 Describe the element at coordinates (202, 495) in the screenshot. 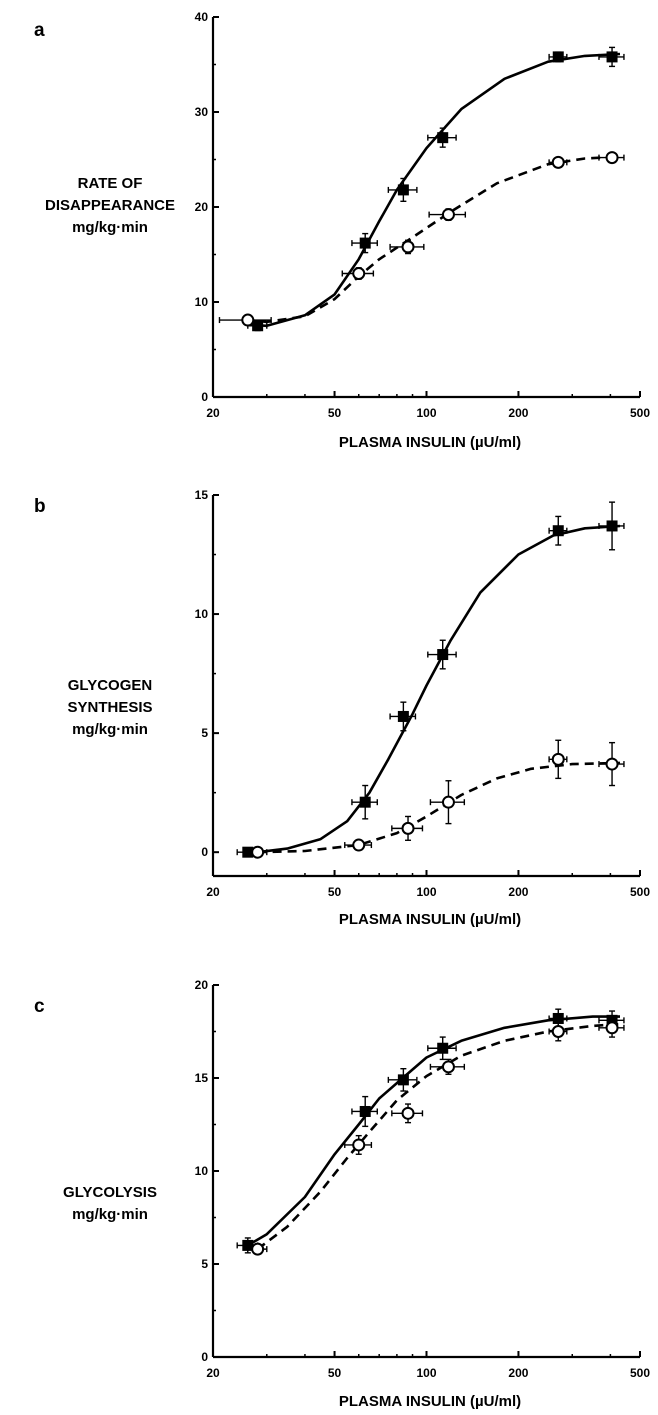

I see `panel-b-ytick-label: 15` at that location.